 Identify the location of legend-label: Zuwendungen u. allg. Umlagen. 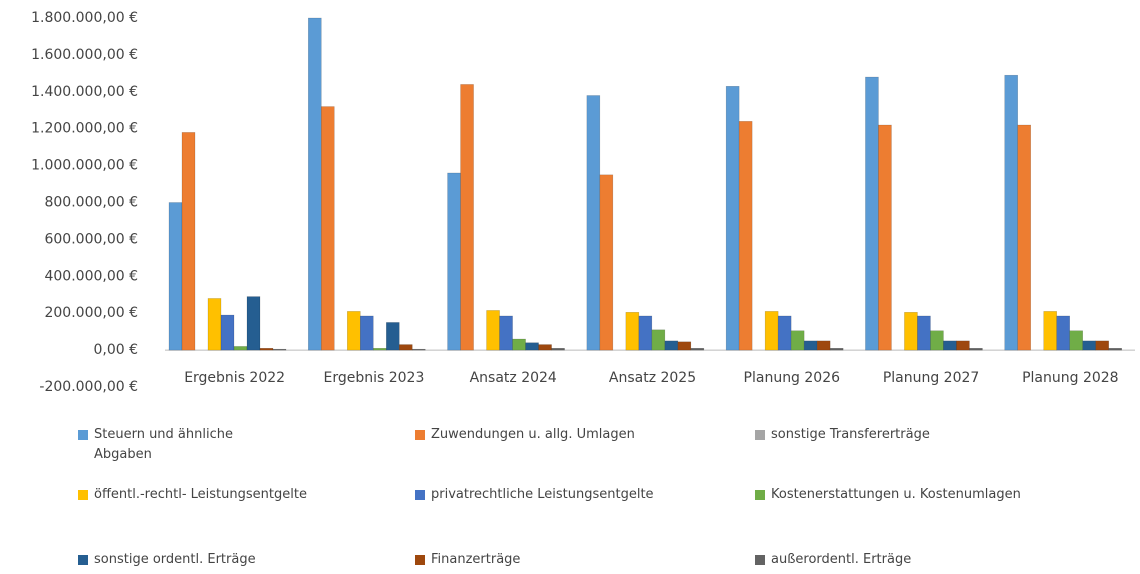
(533, 434).